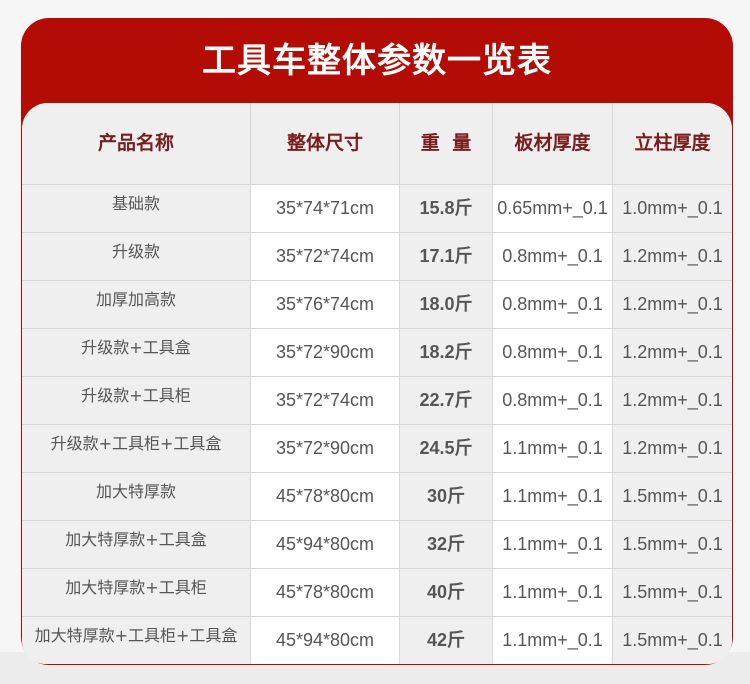 This screenshot has height=684, width=750. What do you see at coordinates (136, 400) in the screenshot?
I see `cell-product-name: 升级款+工具柜` at bounding box center [136, 400].